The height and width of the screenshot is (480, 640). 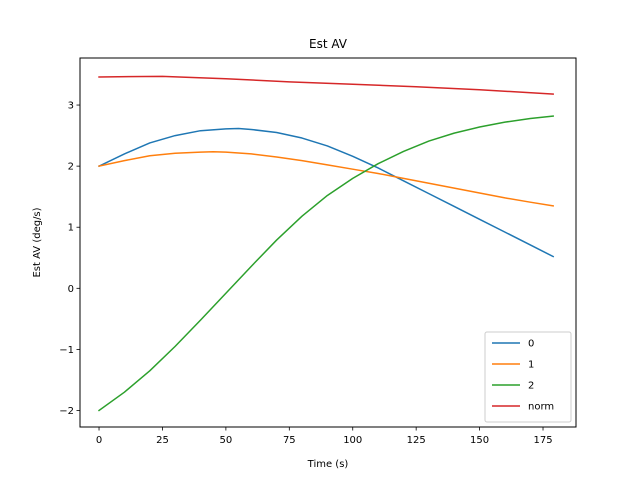 What do you see at coordinates (328, 44) in the screenshot?
I see `chart-title: Est AV` at bounding box center [328, 44].